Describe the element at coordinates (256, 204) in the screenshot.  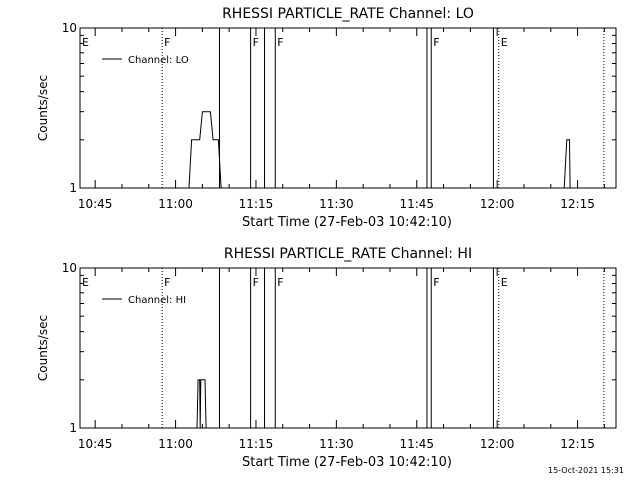
I see `panel-1-x-tick-label: 11:15` at that location.